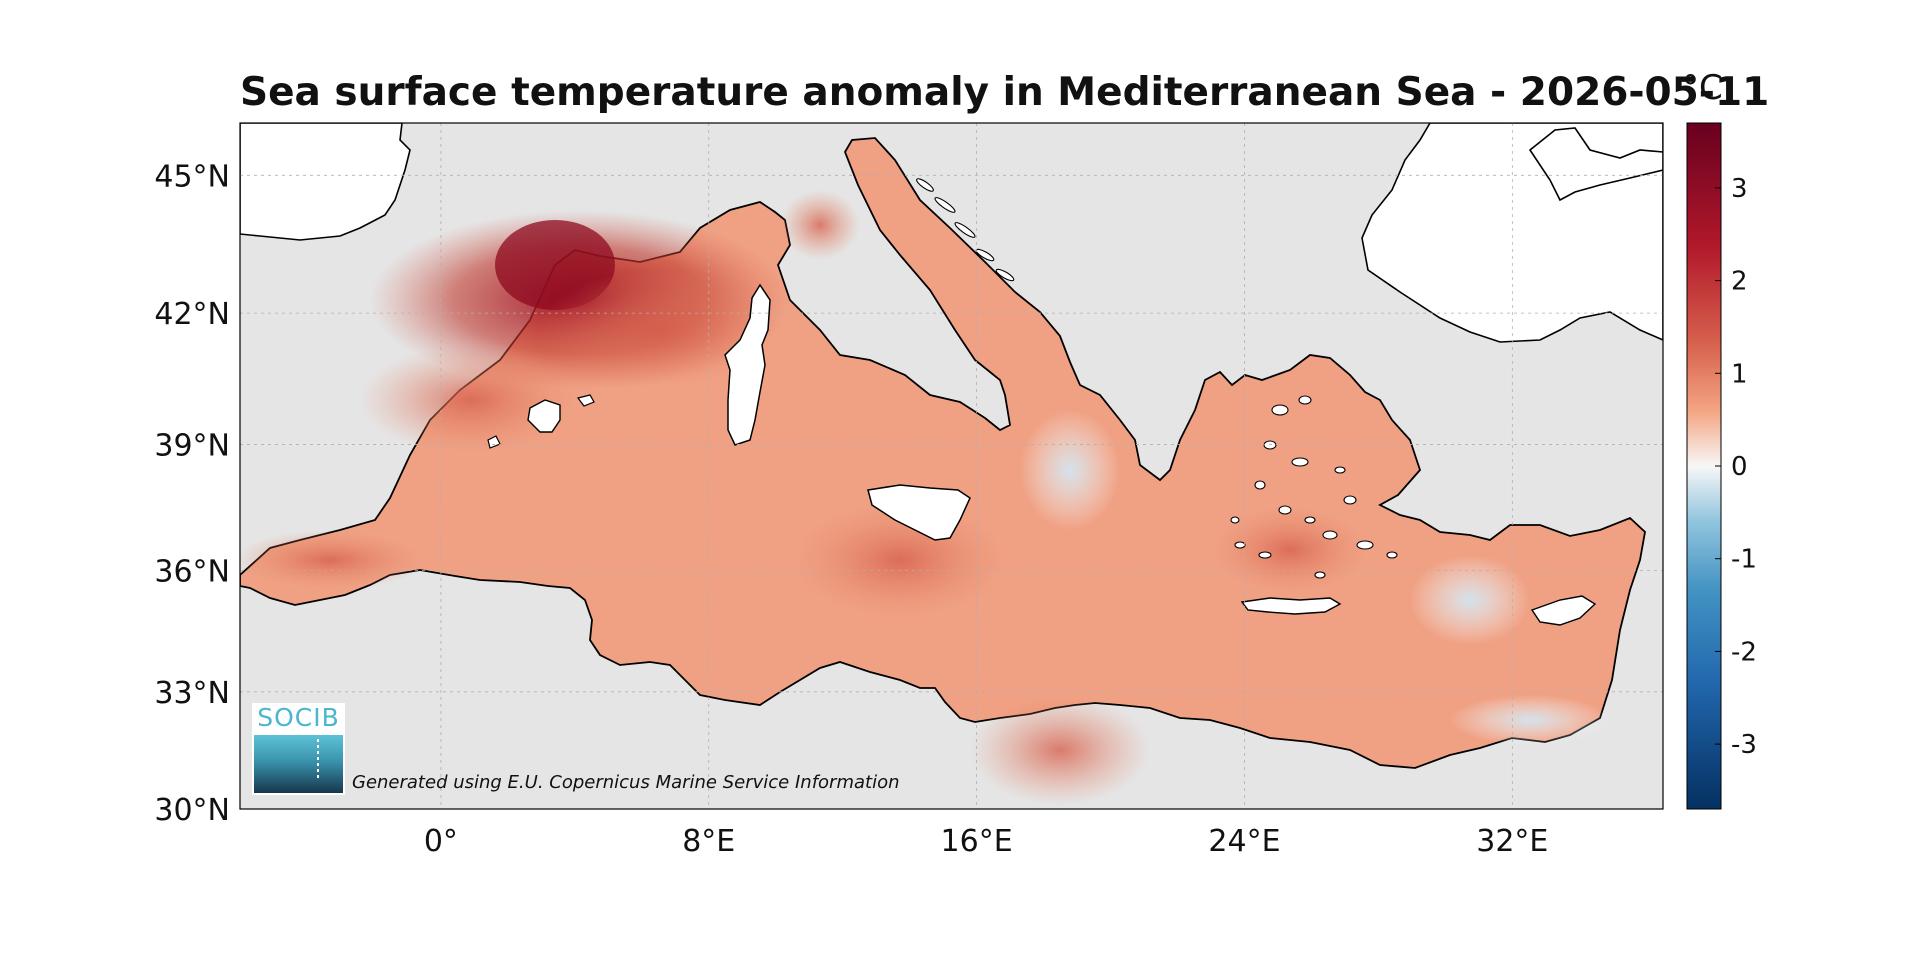 This screenshot has width=1920, height=960. I want to click on lat-tick-label: 45°N, so click(192, 176).